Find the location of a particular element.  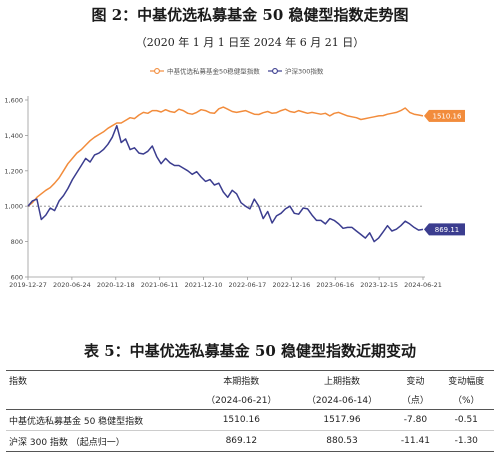

end-label: 1510.16 is located at coordinates (447, 116).